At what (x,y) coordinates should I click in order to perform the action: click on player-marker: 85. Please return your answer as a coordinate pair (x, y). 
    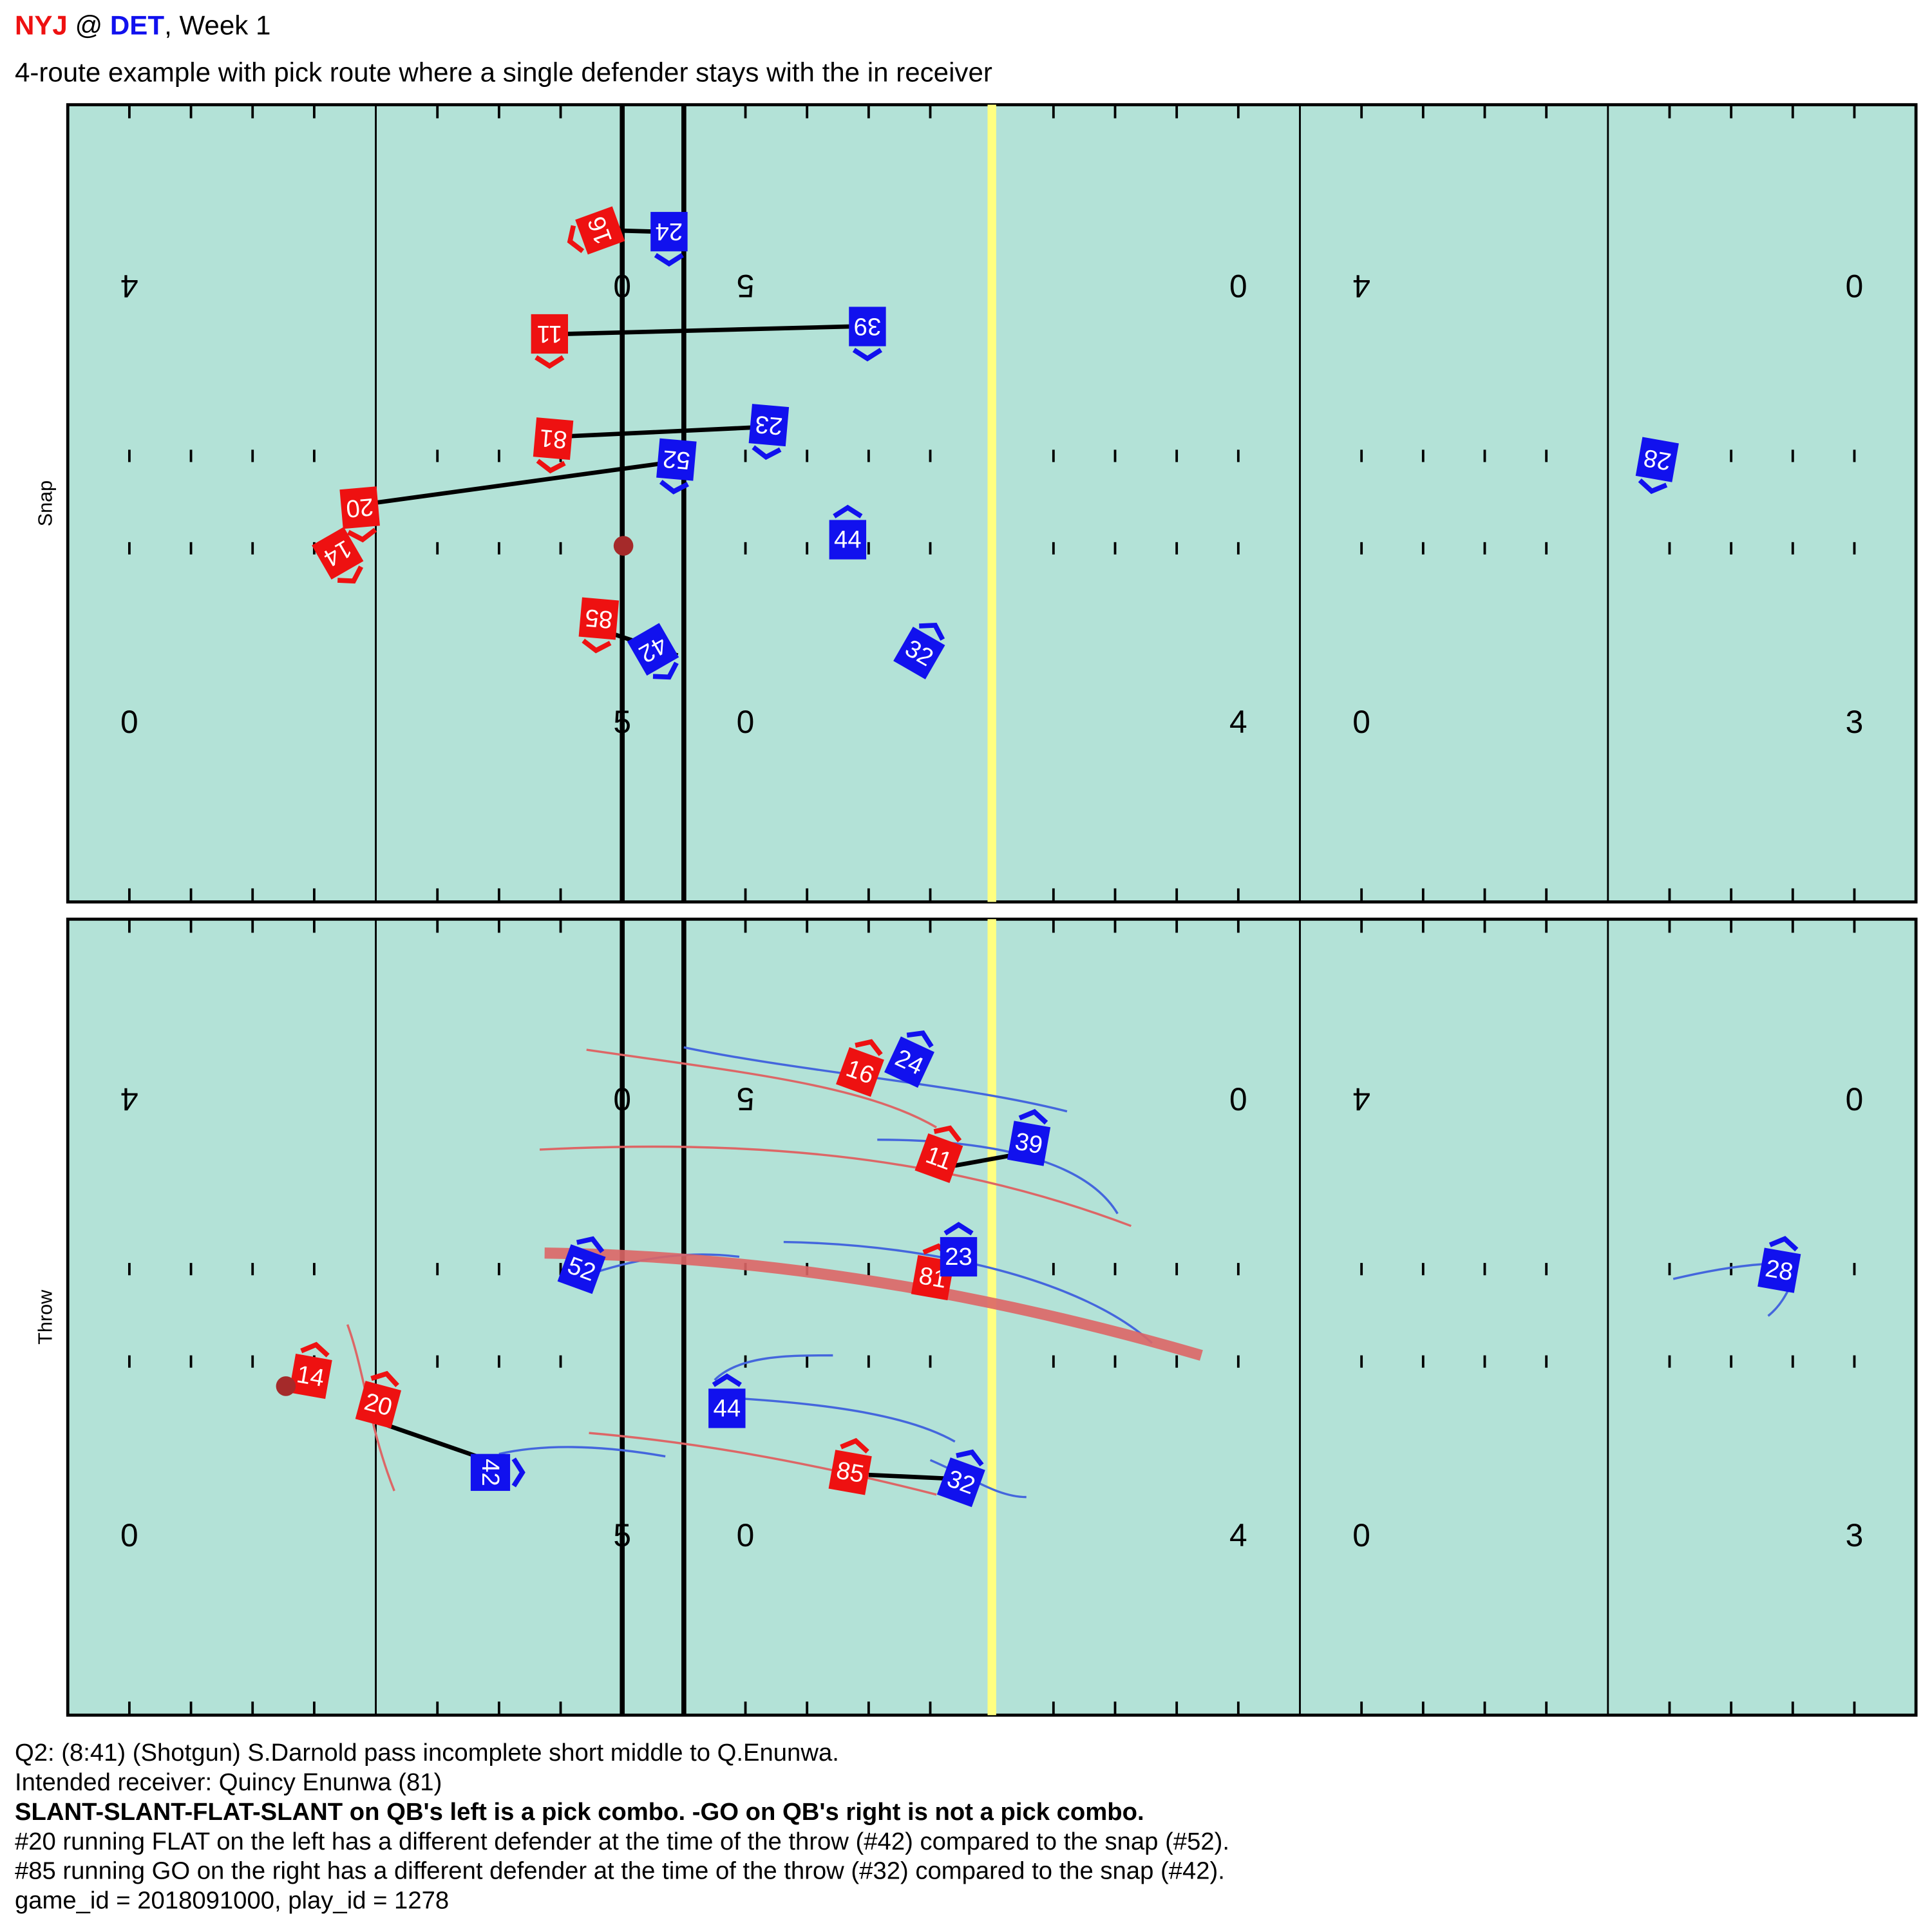
    Looking at the image, I should click on (599, 625).